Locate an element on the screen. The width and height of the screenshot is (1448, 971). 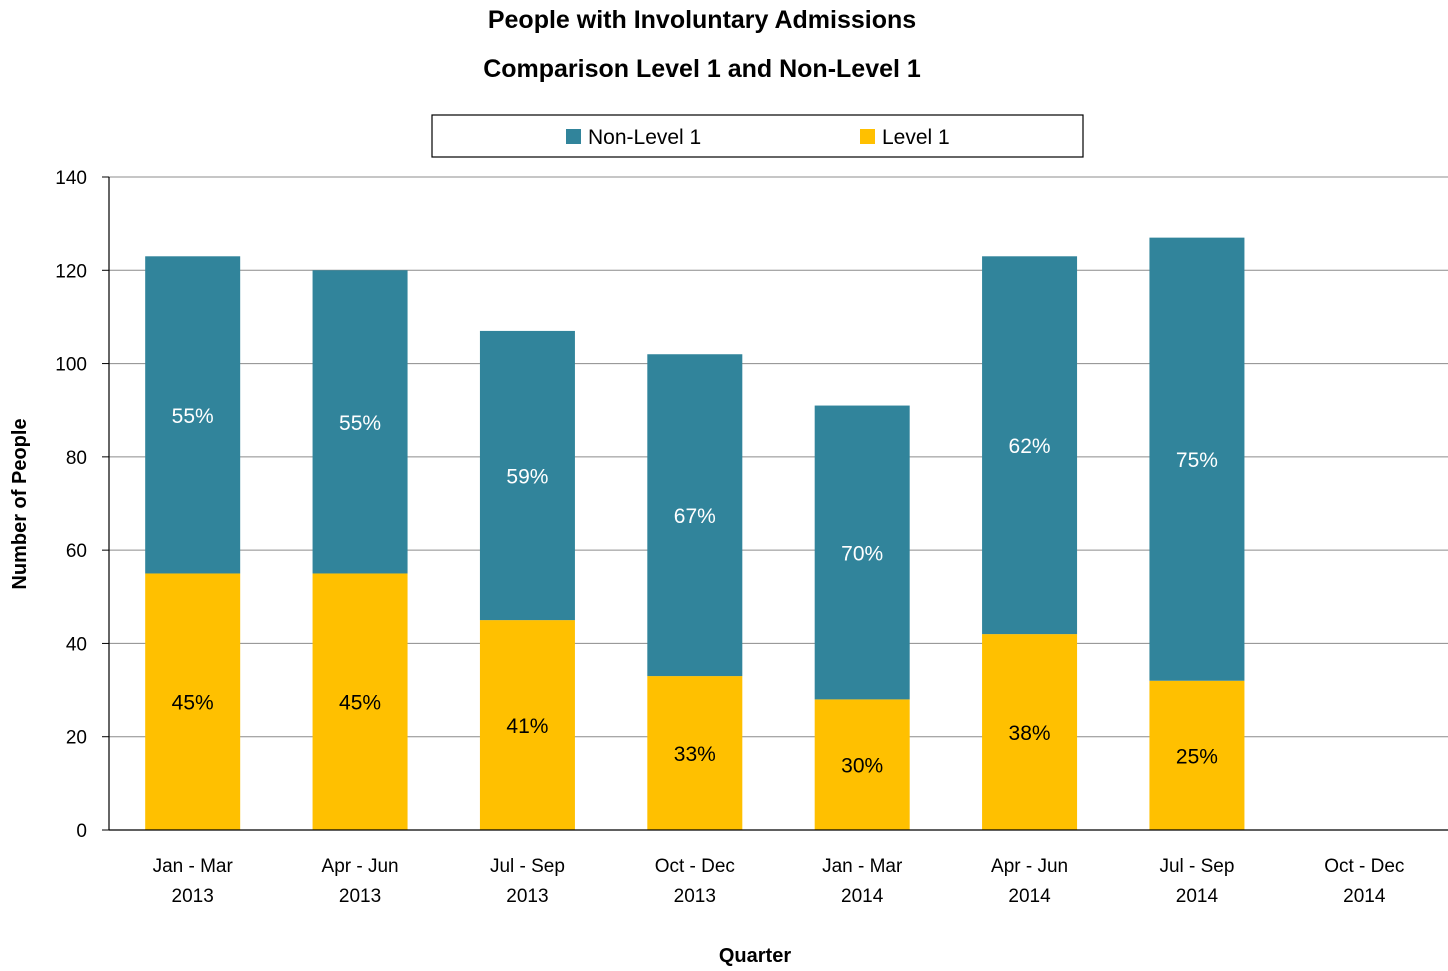
data-label: 62% is located at coordinates (1030, 446).